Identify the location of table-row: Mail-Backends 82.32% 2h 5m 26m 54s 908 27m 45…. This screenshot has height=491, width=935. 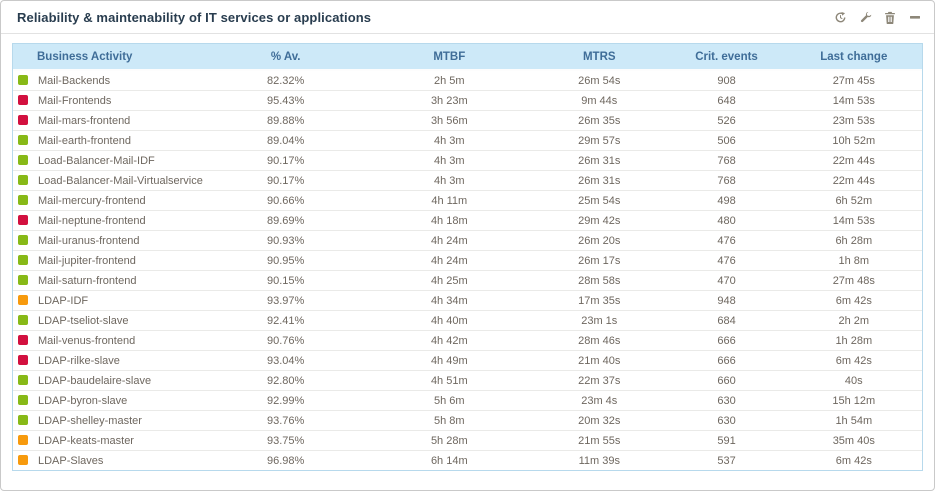
(467, 80).